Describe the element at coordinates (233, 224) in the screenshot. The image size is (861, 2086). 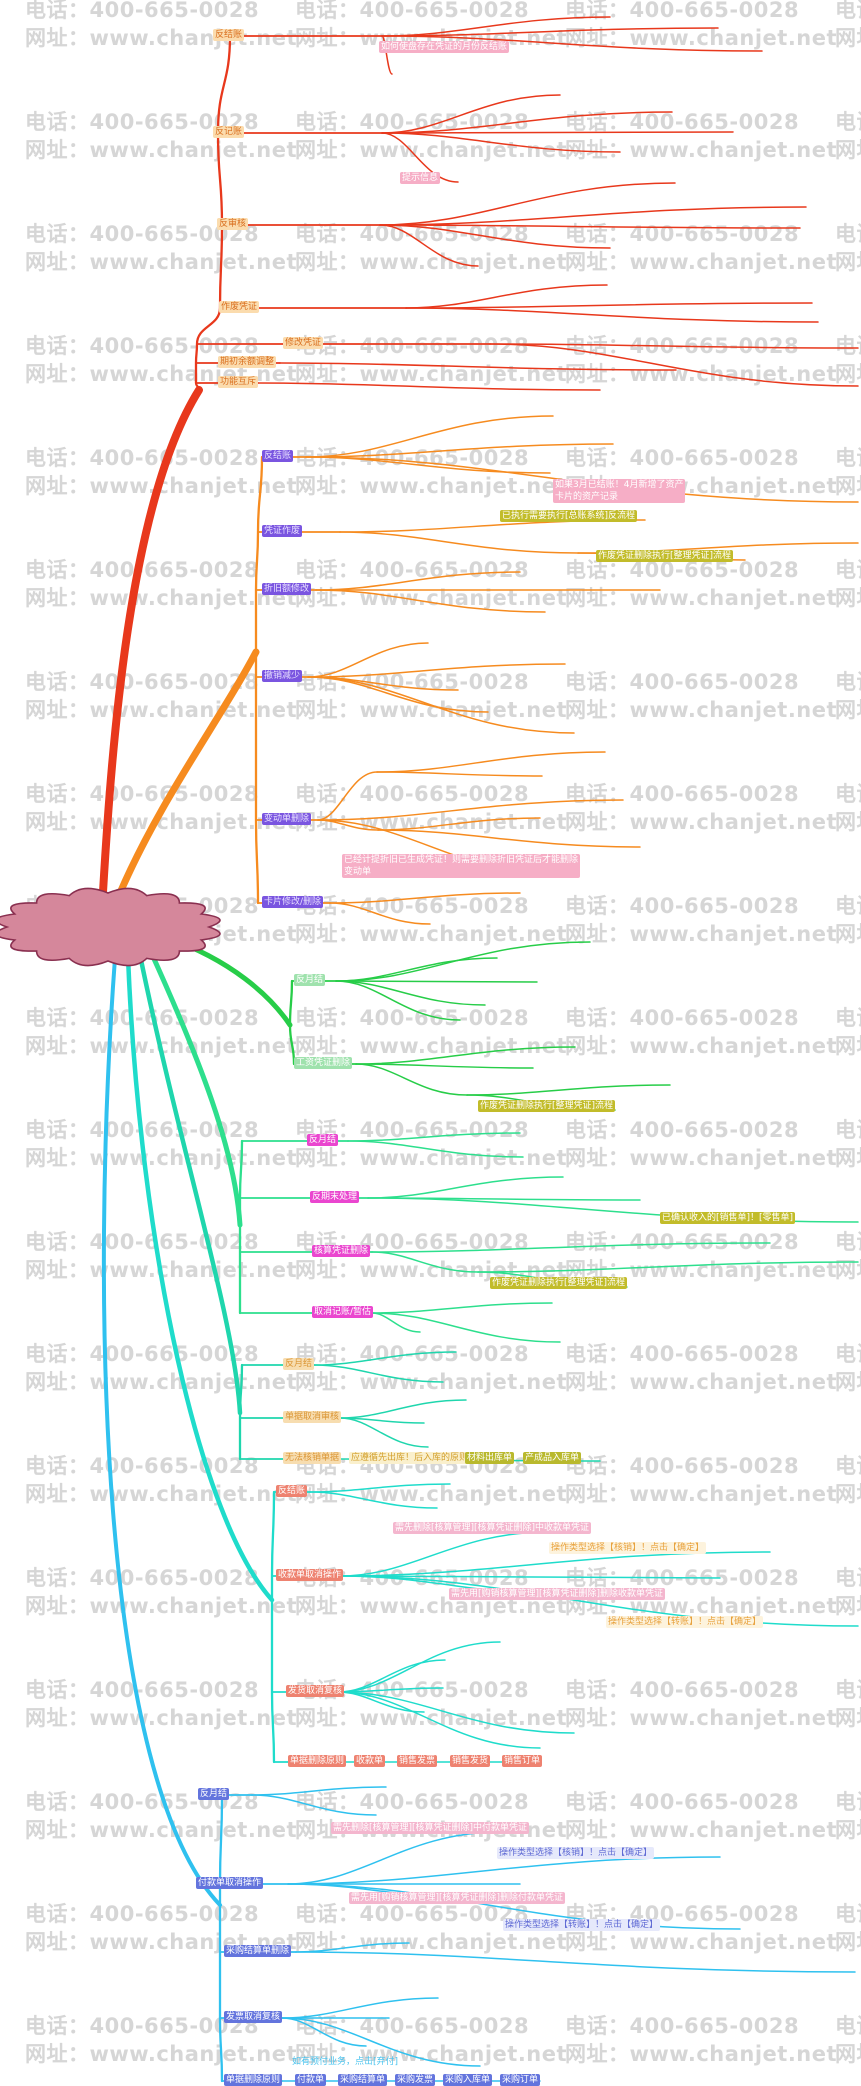
I see `node-red-2: 反审核` at that location.